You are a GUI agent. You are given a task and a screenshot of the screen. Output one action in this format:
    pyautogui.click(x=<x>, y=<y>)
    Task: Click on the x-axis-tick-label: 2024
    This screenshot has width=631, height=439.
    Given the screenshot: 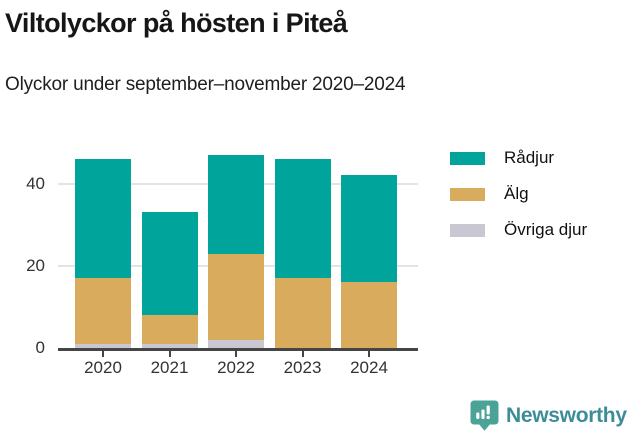 What is the action you would take?
    pyautogui.click(x=369, y=367)
    